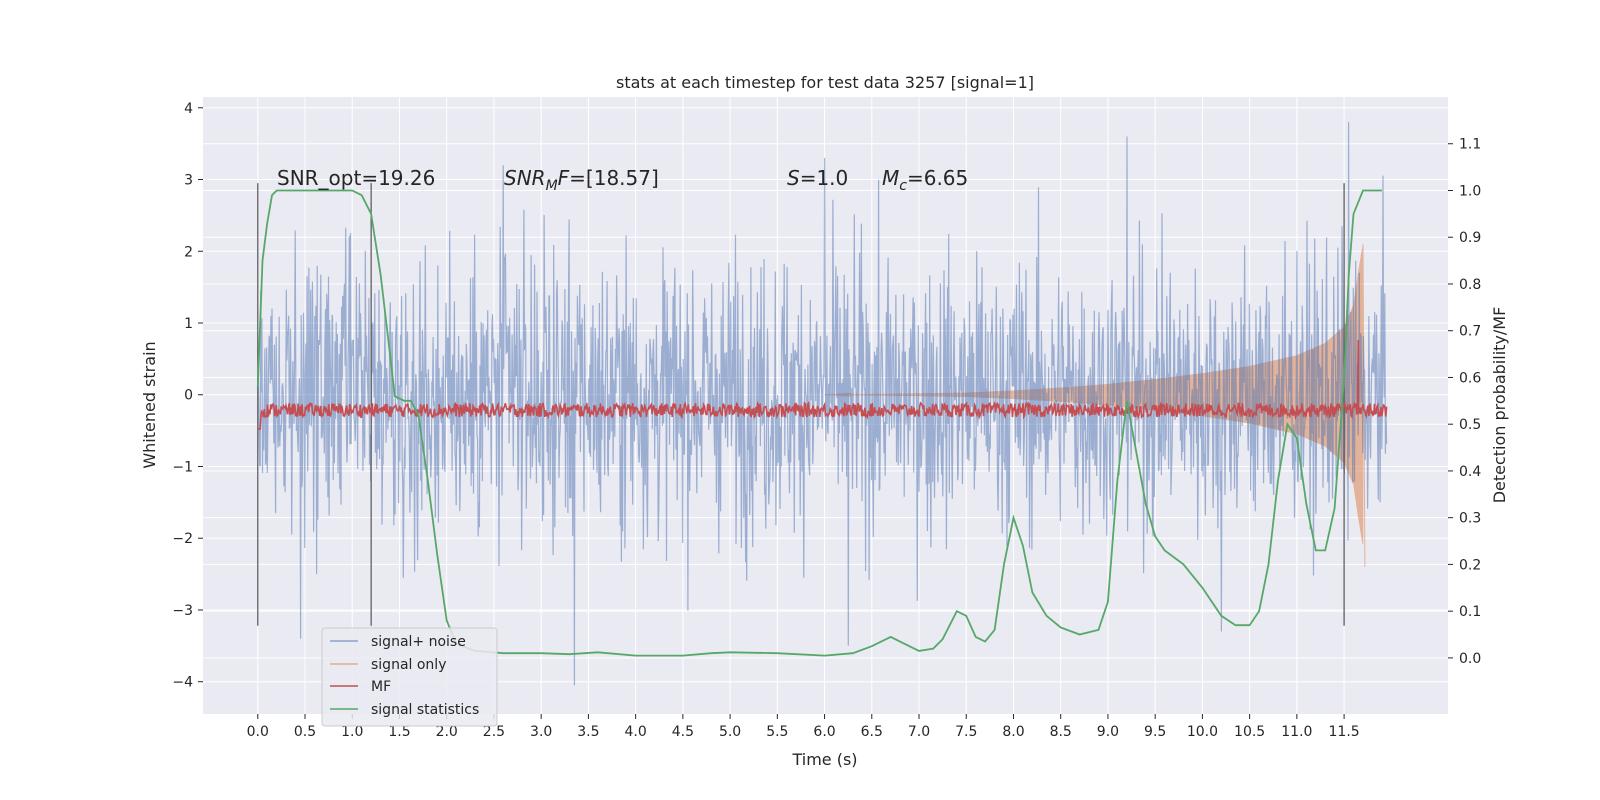  I want to click on x-tick-label: 9.0, so click(1108, 732).